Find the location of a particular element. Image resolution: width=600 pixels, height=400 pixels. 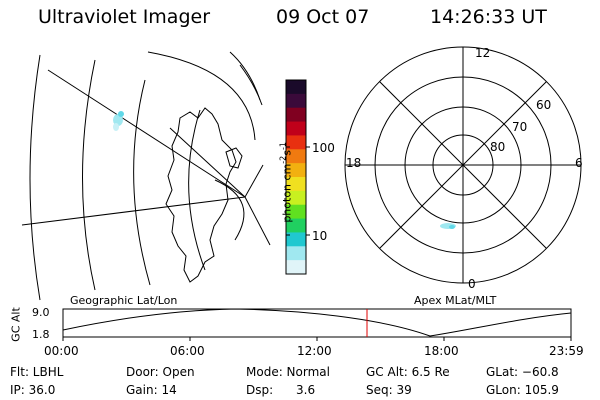

timeline-left-label: Geographic Lat/Lon is located at coordinates (124, 300).